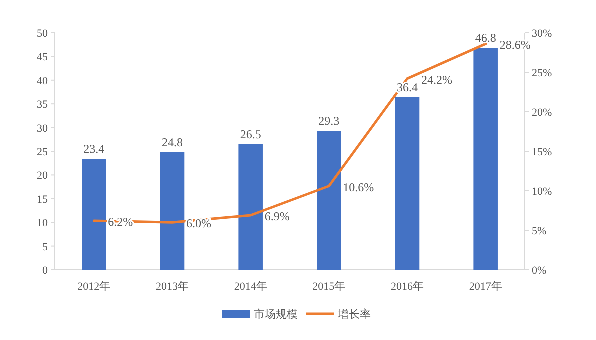 This screenshot has width=596, height=340. Describe the element at coordinates (329, 287) in the screenshot. I see `x-tick-label: 2015年` at that location.